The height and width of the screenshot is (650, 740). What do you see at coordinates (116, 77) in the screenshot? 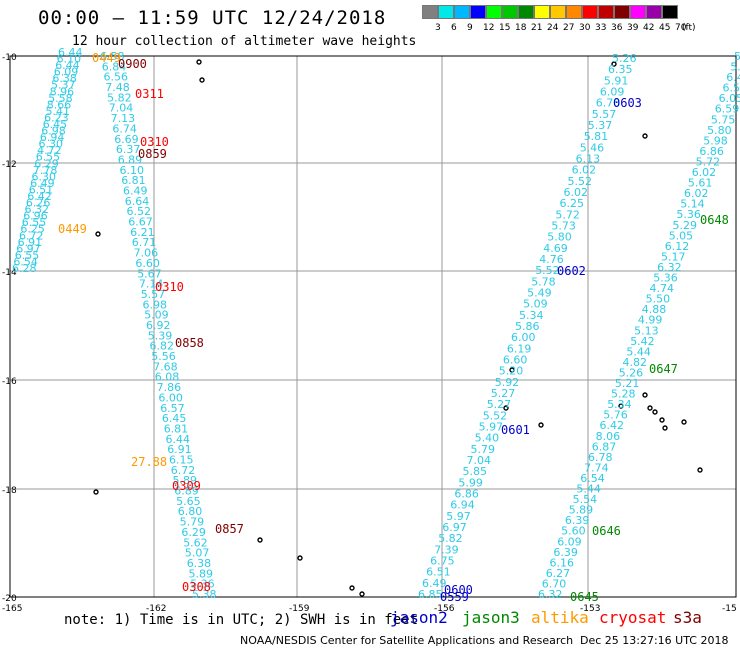
I see `wave-height-value: 6.56` at bounding box center [116, 77].